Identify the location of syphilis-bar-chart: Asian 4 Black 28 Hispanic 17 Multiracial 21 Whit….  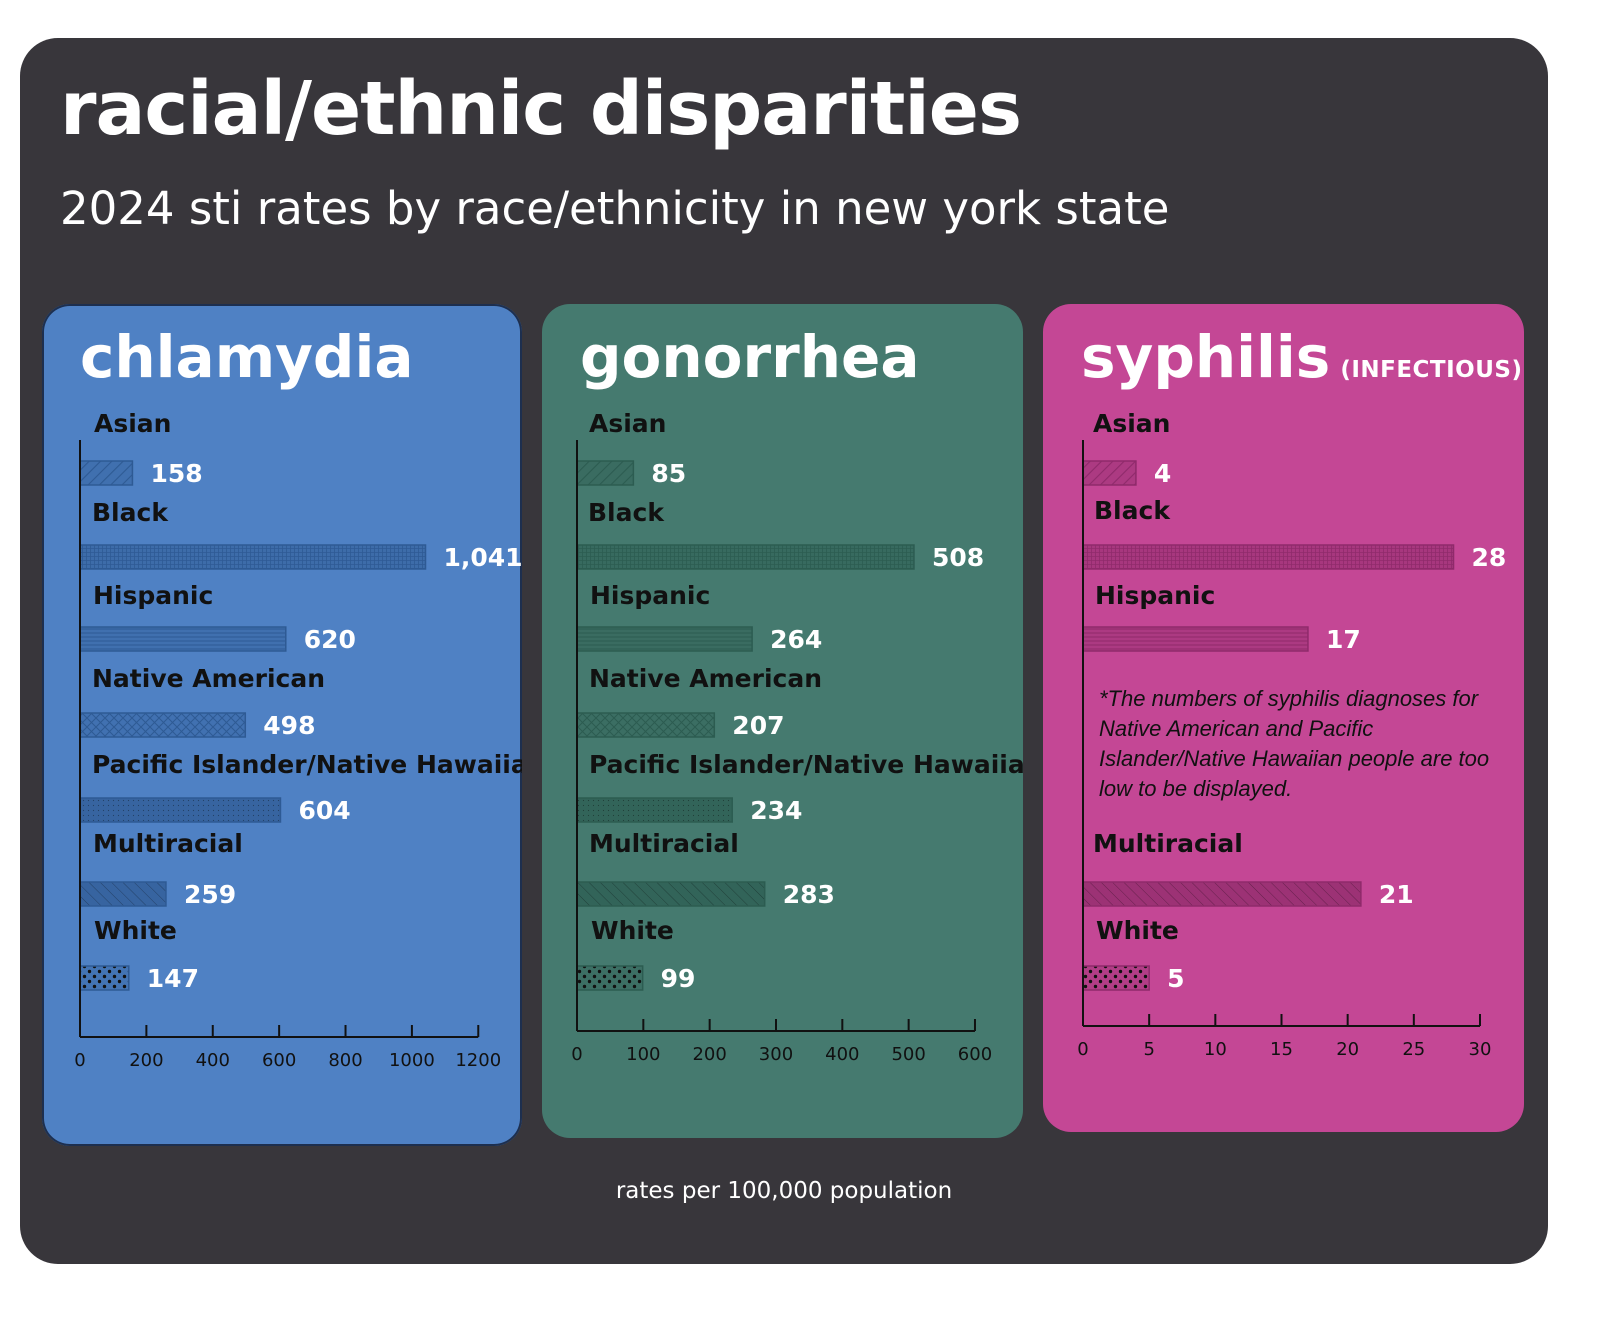
(1292, 734).